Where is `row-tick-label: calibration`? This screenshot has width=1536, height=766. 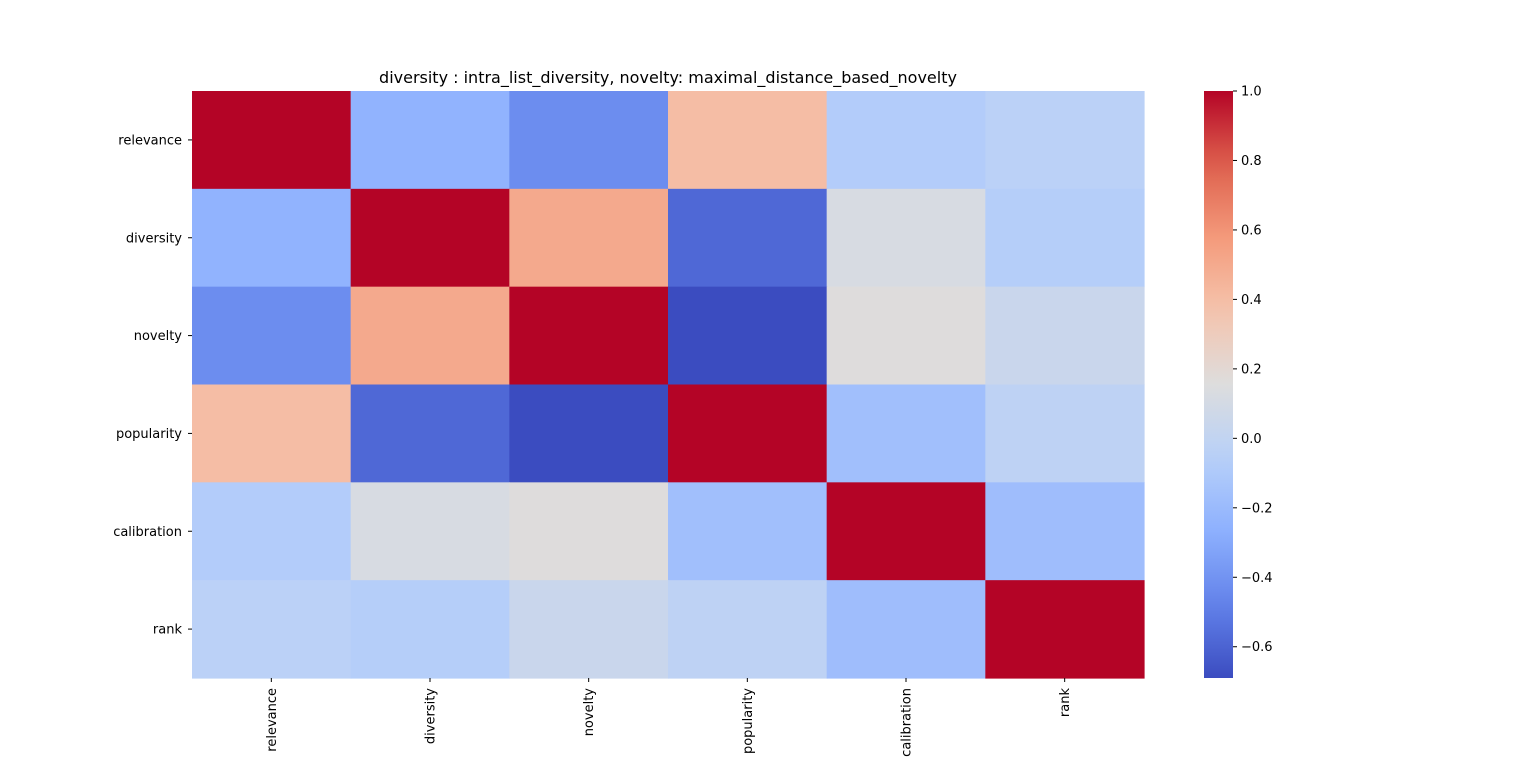 row-tick-label: calibration is located at coordinates (147, 532).